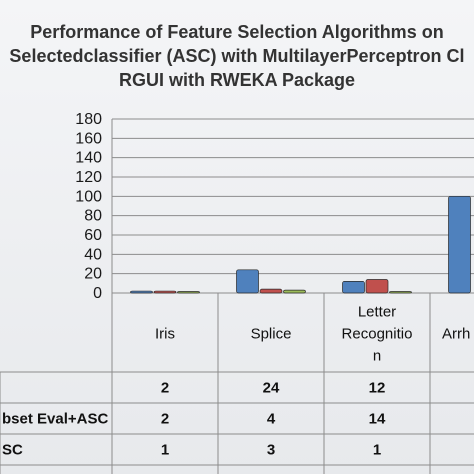 The width and height of the screenshot is (474, 474). I want to click on y-tick-label: 100, so click(88, 196).